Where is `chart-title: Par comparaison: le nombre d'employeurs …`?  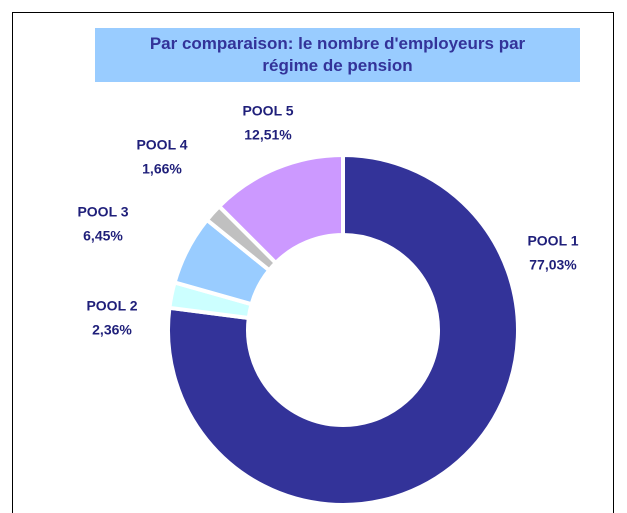
chart-title: Par comparaison: le nombre d'employeurs … is located at coordinates (337, 54).